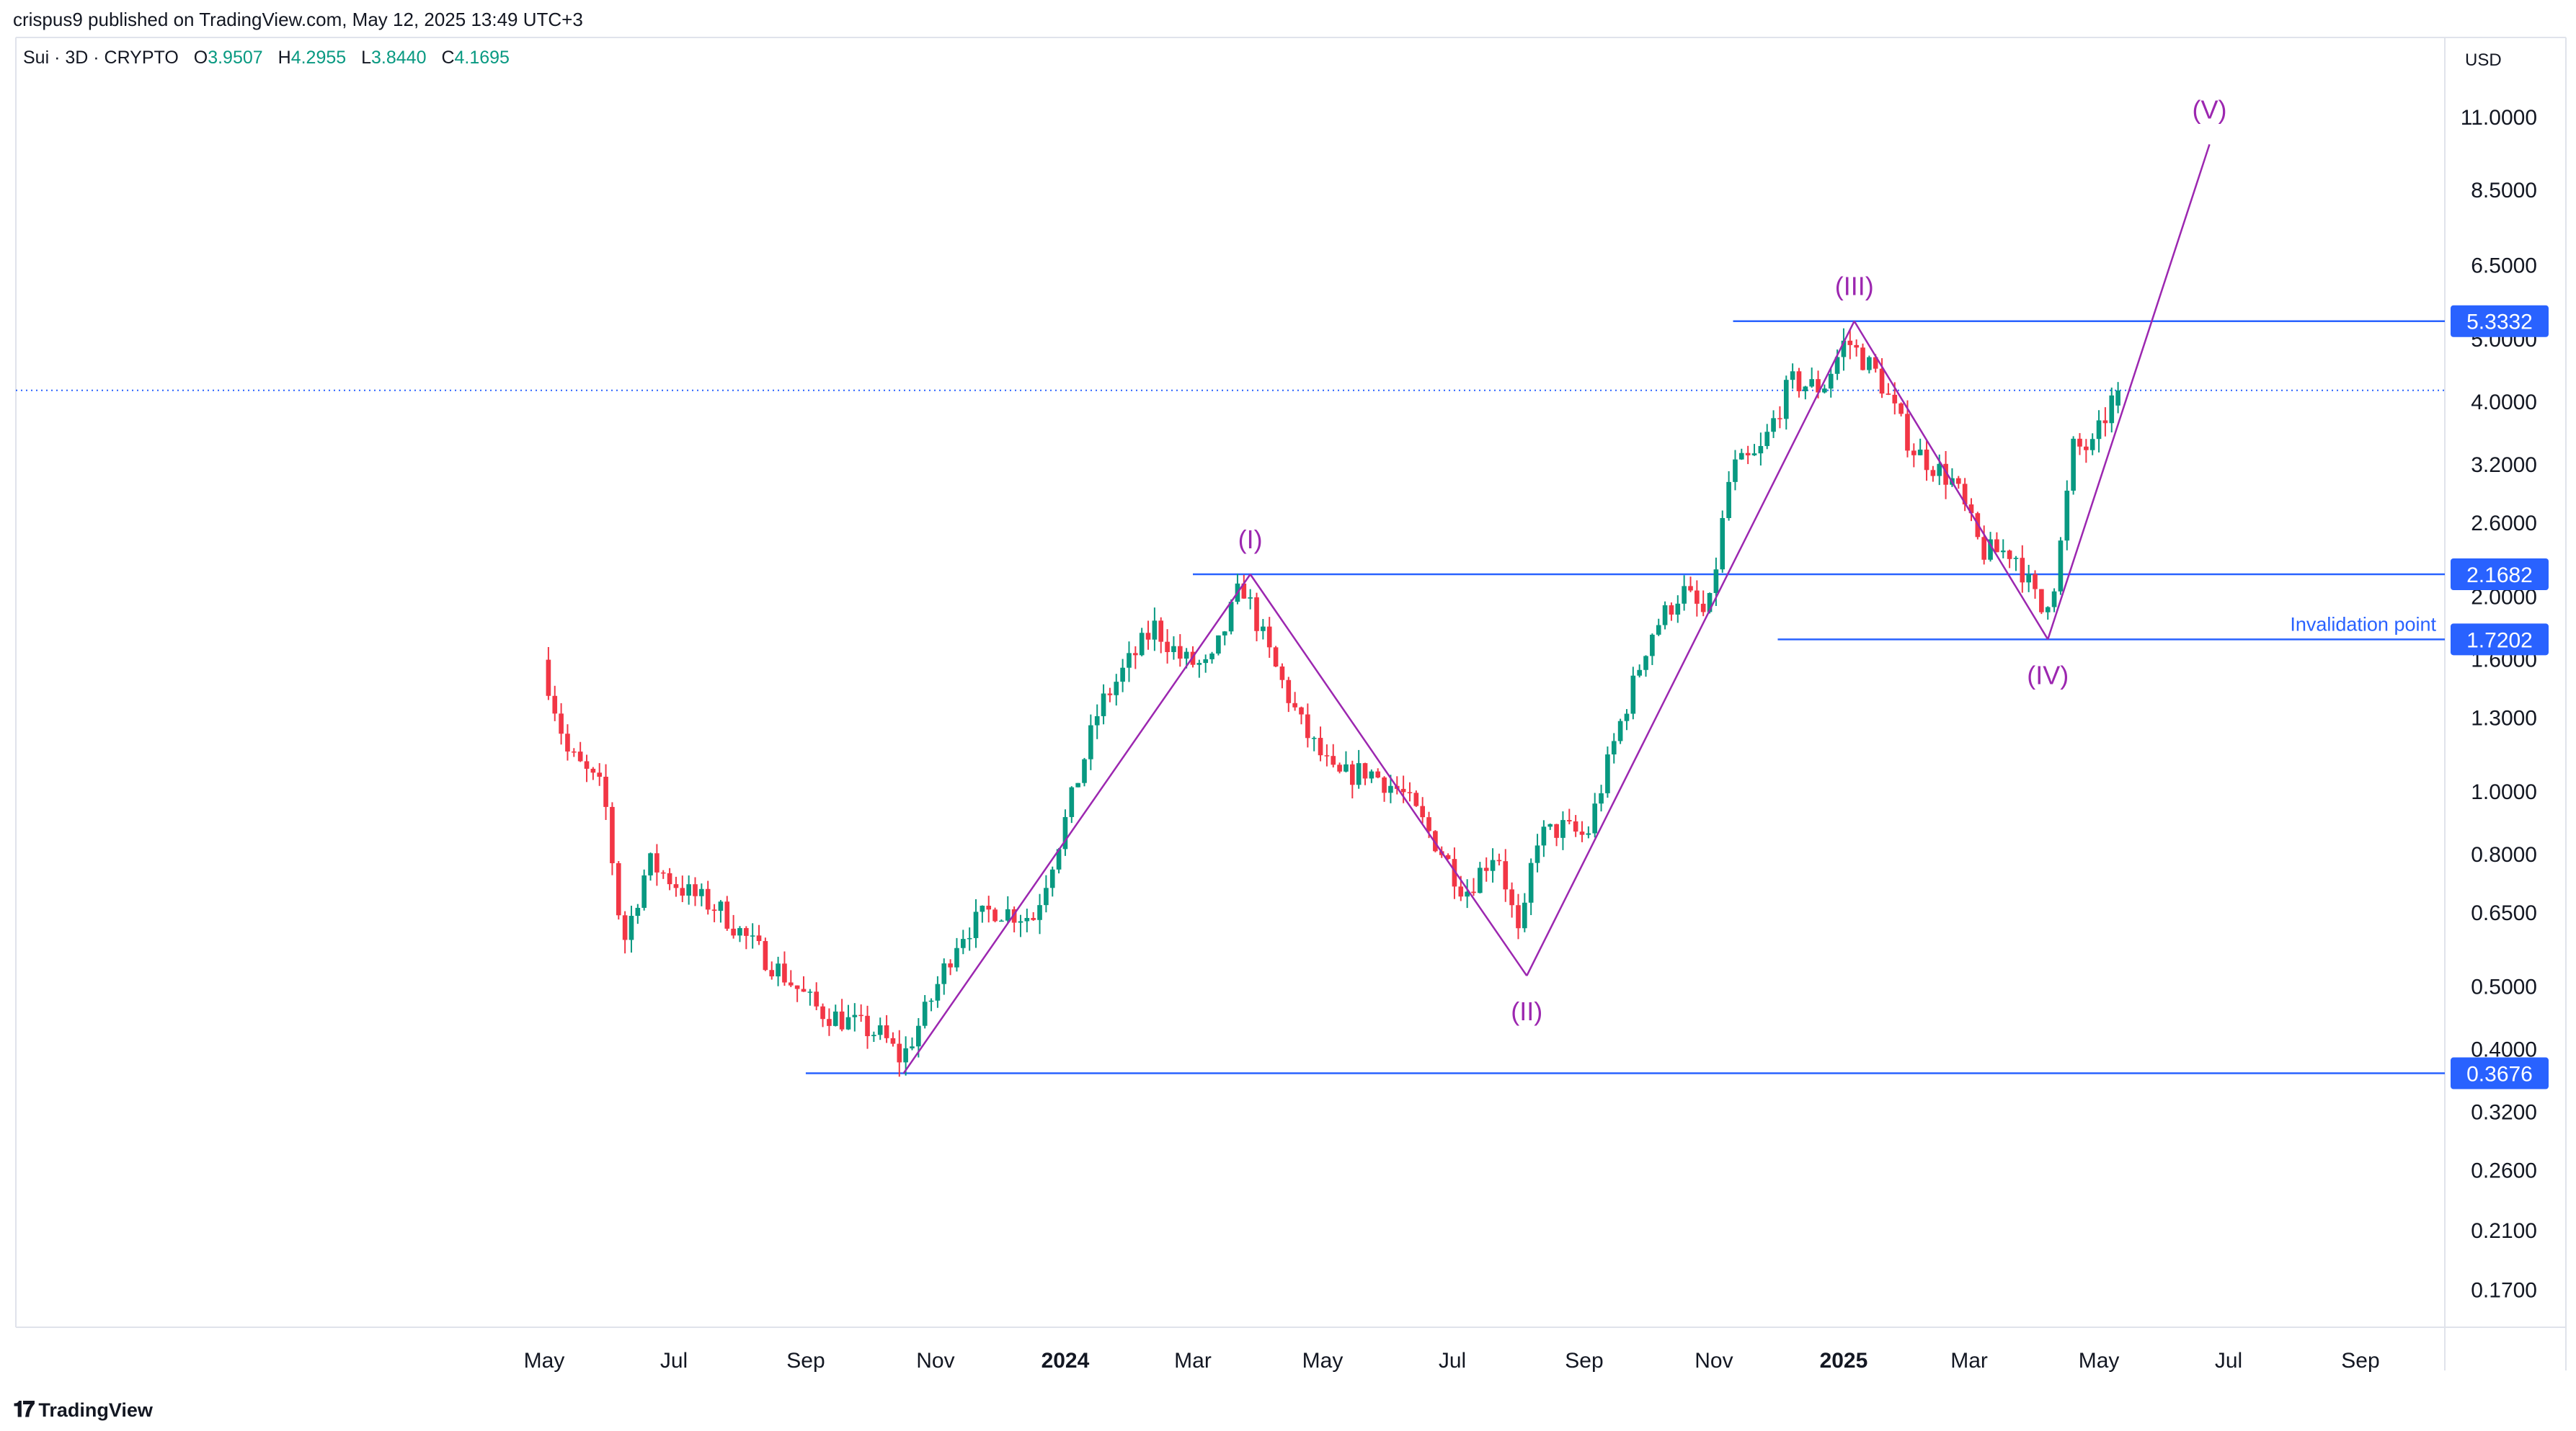  Describe the element at coordinates (366, 58) in the screenshot. I see `low-label: L` at that location.